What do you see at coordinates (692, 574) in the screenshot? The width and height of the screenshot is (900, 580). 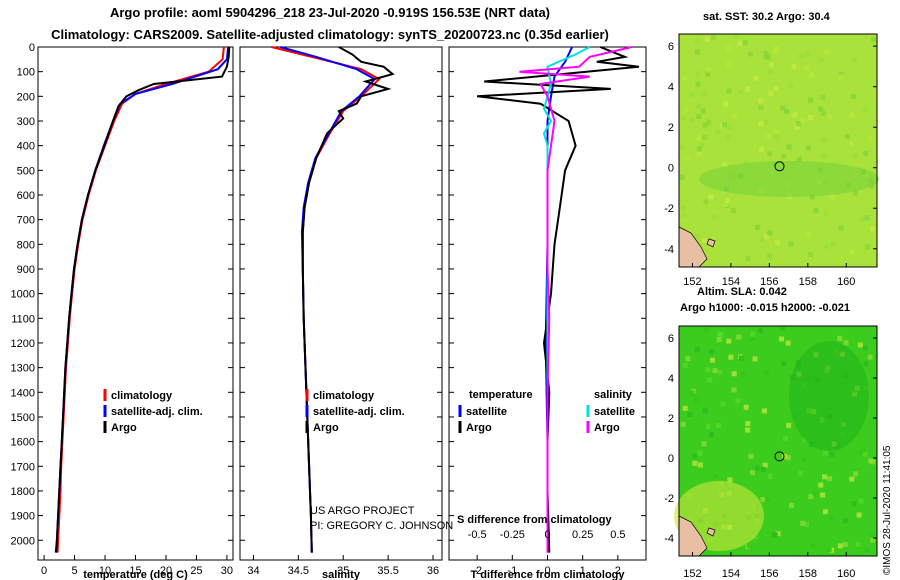 I see `lon-tick-label: 152` at bounding box center [692, 574].